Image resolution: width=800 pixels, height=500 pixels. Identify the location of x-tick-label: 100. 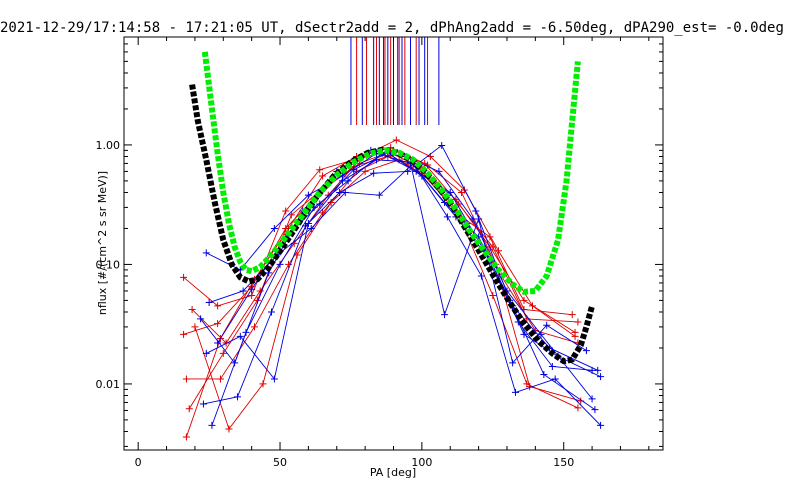
(421, 462).